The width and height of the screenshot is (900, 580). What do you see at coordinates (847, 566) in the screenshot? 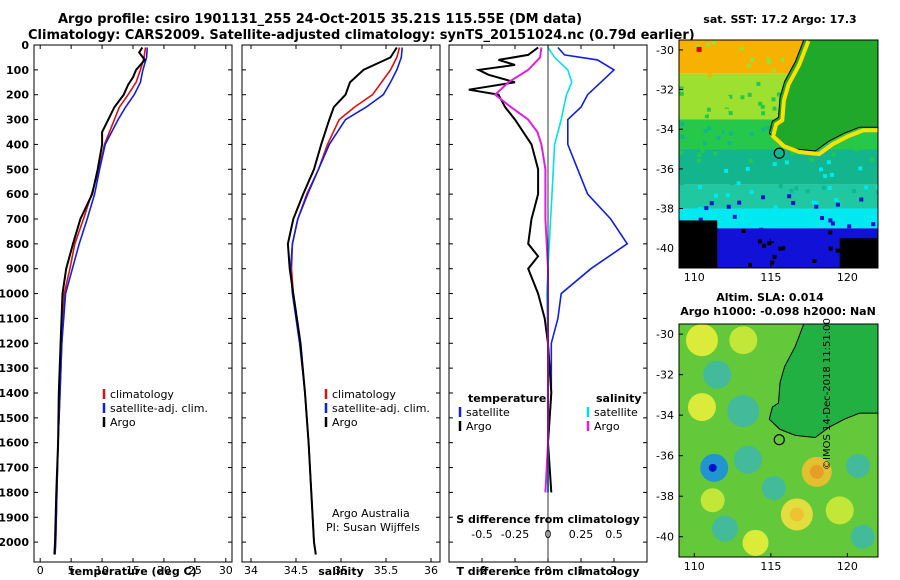
I see `map-x-tick-label: 120` at bounding box center [847, 566].